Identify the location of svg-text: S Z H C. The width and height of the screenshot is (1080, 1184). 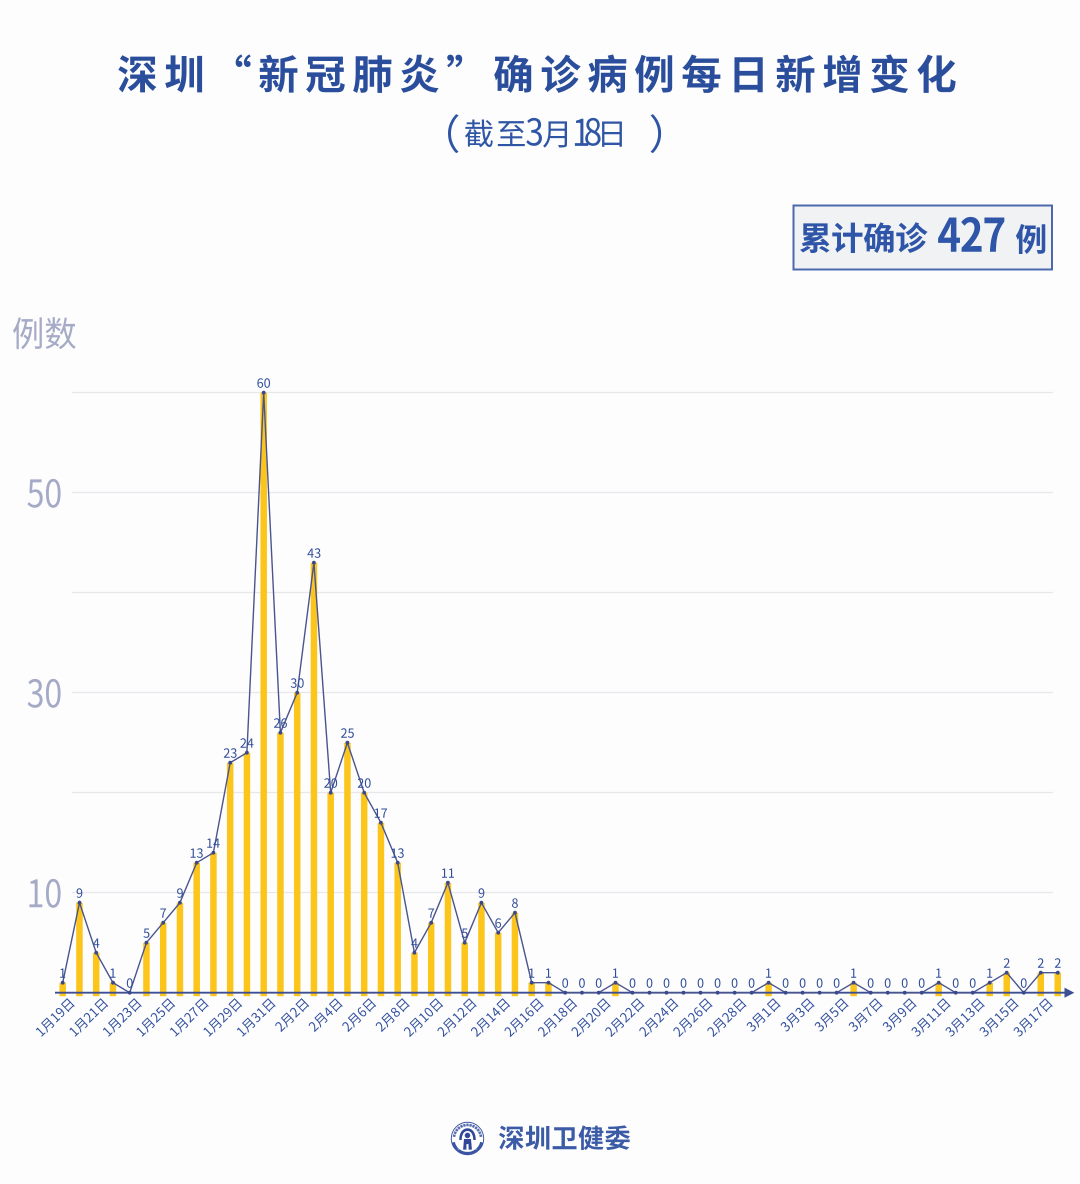
(467, 1149).